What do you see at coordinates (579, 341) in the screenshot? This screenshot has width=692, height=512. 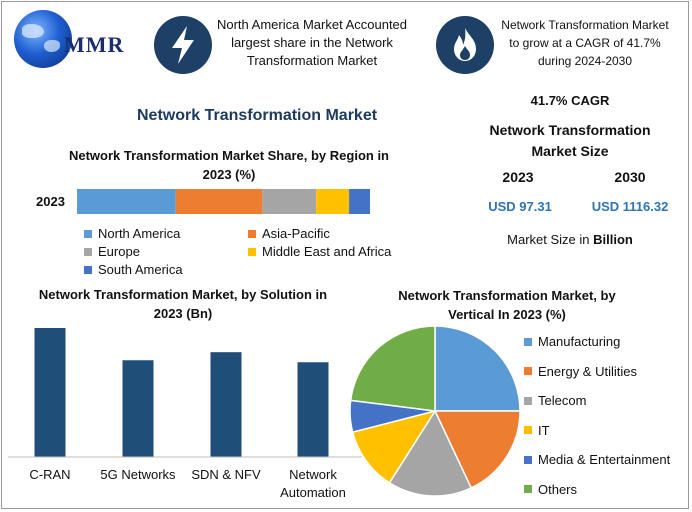 I see `legend-label: Manufacturing` at bounding box center [579, 341].